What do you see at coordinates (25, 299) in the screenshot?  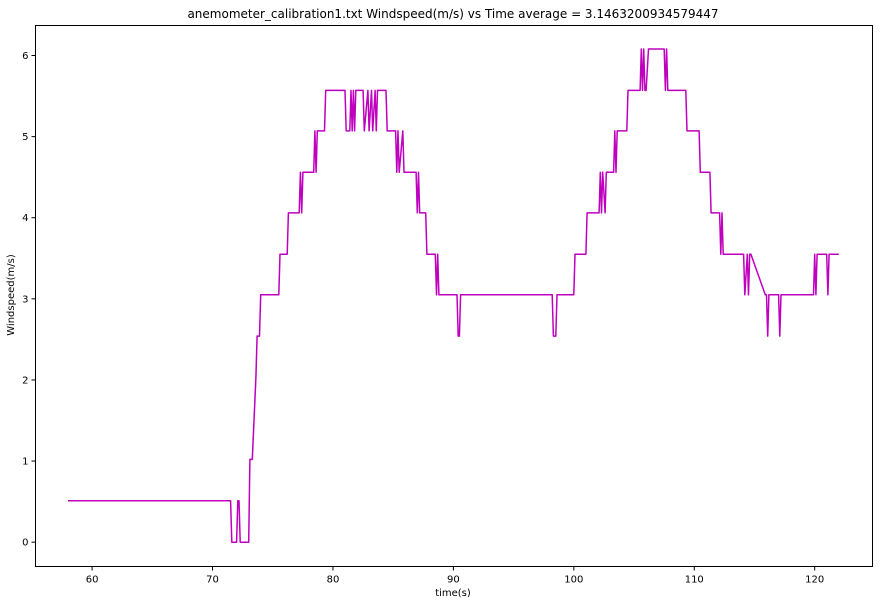 I see `y-tick-label: 3` at bounding box center [25, 299].